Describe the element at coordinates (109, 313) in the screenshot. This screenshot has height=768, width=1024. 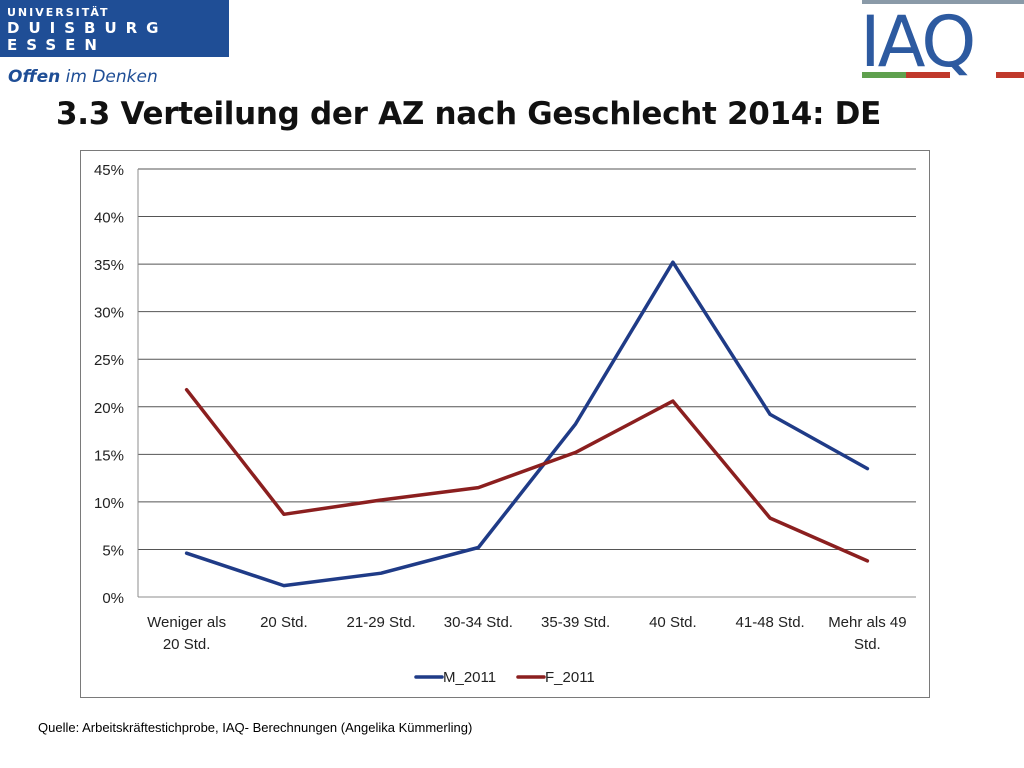
I see `y-tick-label: 30%` at that location.